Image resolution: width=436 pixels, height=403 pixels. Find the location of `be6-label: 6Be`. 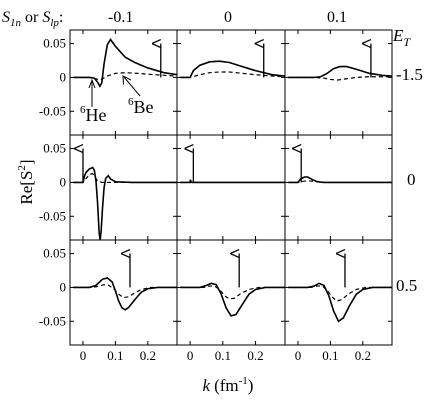

be6-label: 6Be is located at coordinates (141, 106).